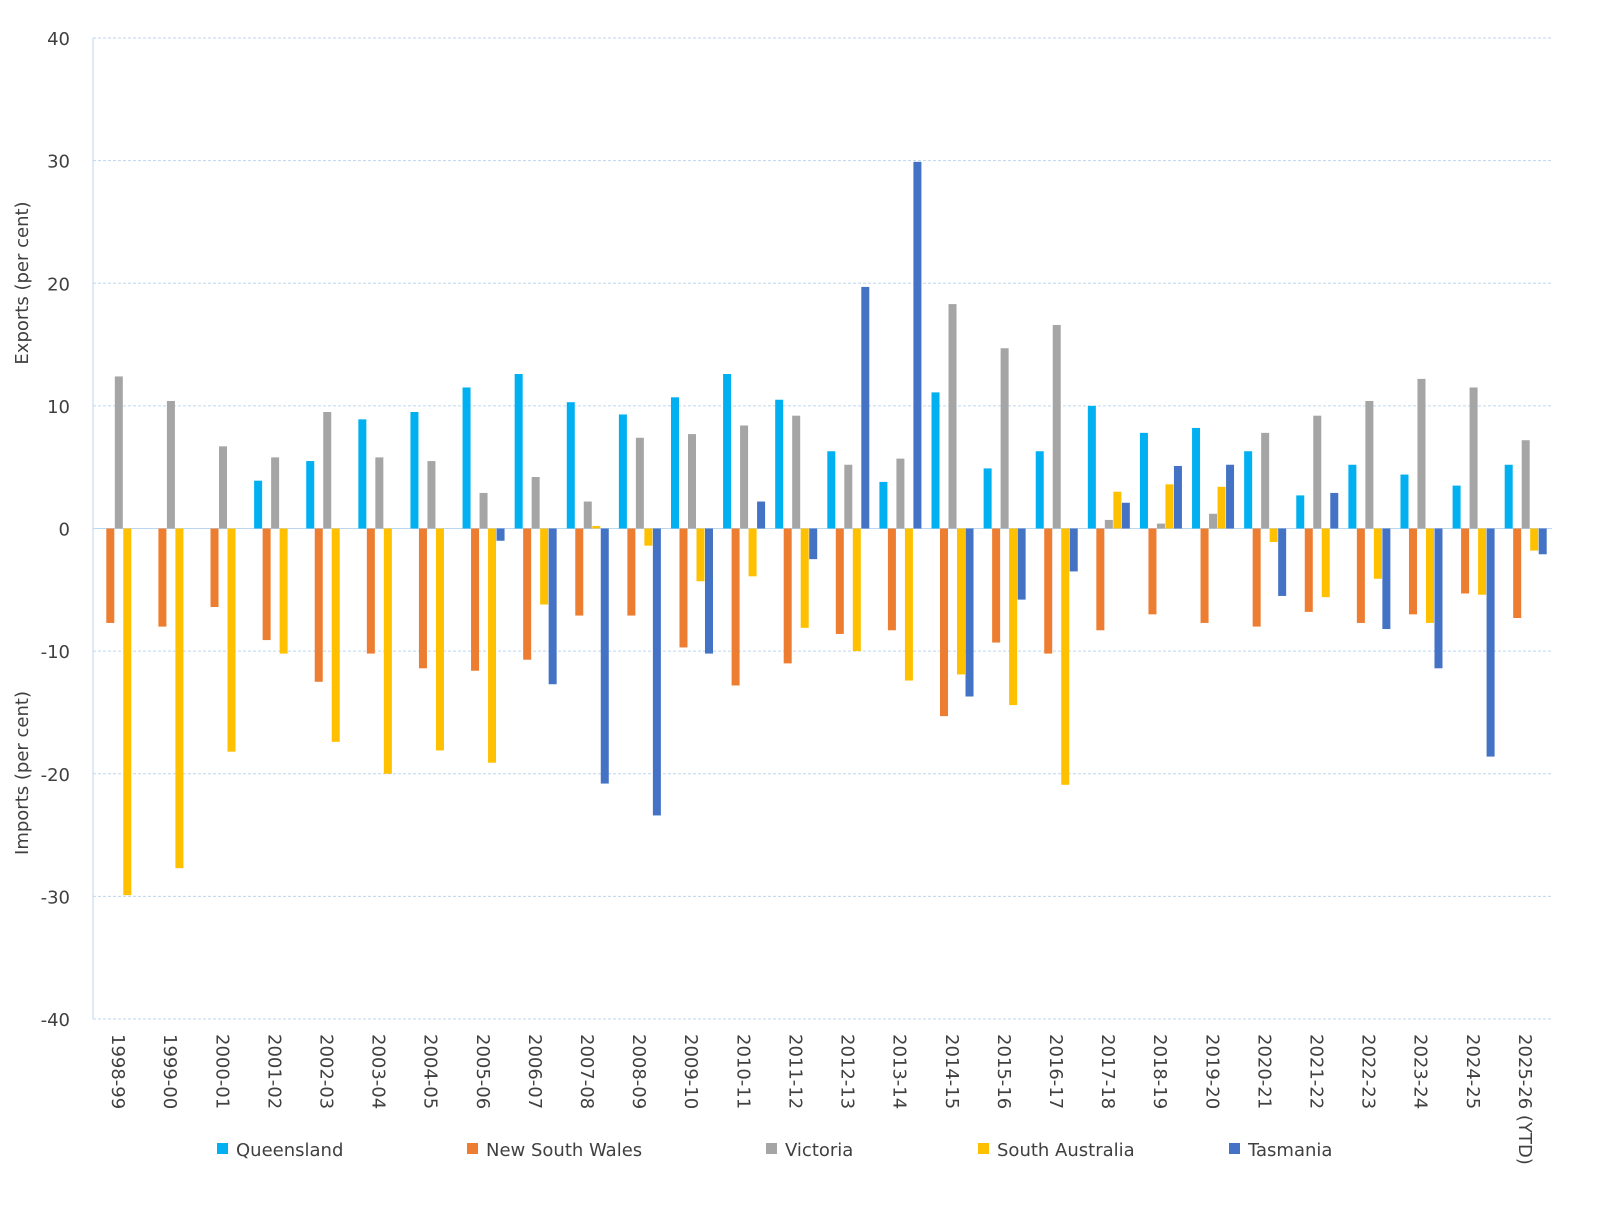  What do you see at coordinates (1003, 1071) in the screenshot?
I see `x-tick-label: 2015-16` at bounding box center [1003, 1071].